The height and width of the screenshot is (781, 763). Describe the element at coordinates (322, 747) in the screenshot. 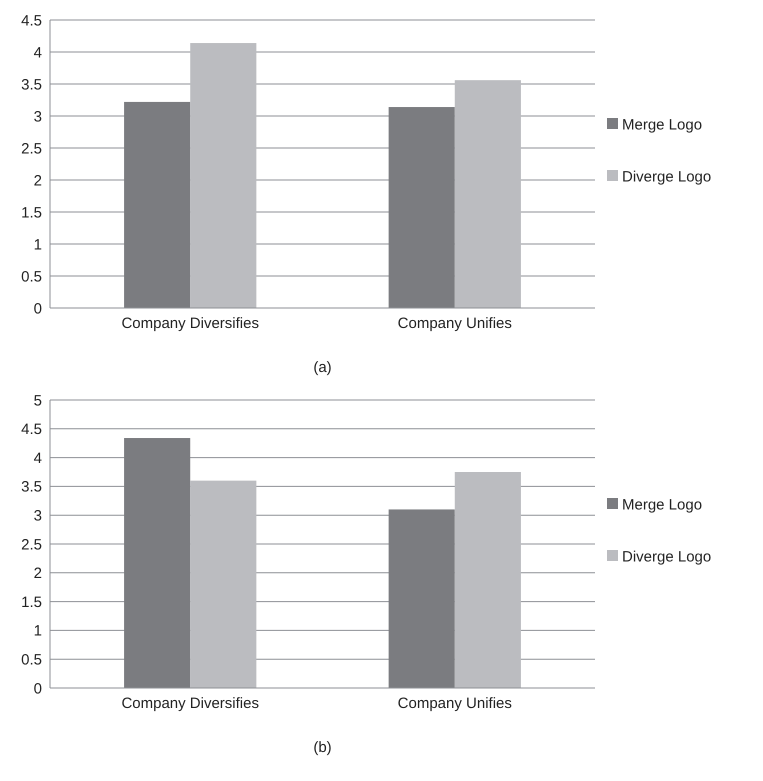

I see `text: (b)` at that location.